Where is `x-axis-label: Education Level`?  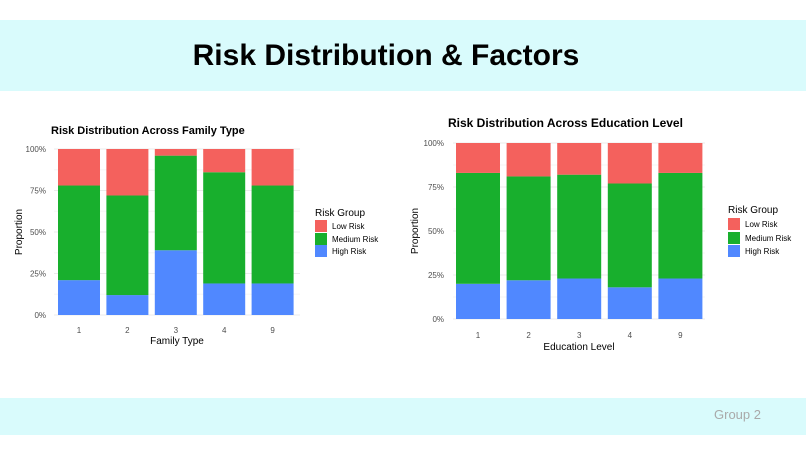
x-axis-label: Education Level is located at coordinates (578, 347).